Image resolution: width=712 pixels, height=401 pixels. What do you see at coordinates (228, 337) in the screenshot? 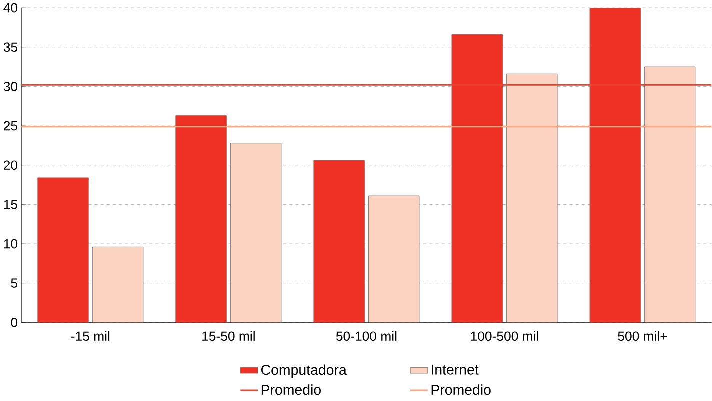
I see `x-tick-label: 15-50 mil` at bounding box center [228, 337].